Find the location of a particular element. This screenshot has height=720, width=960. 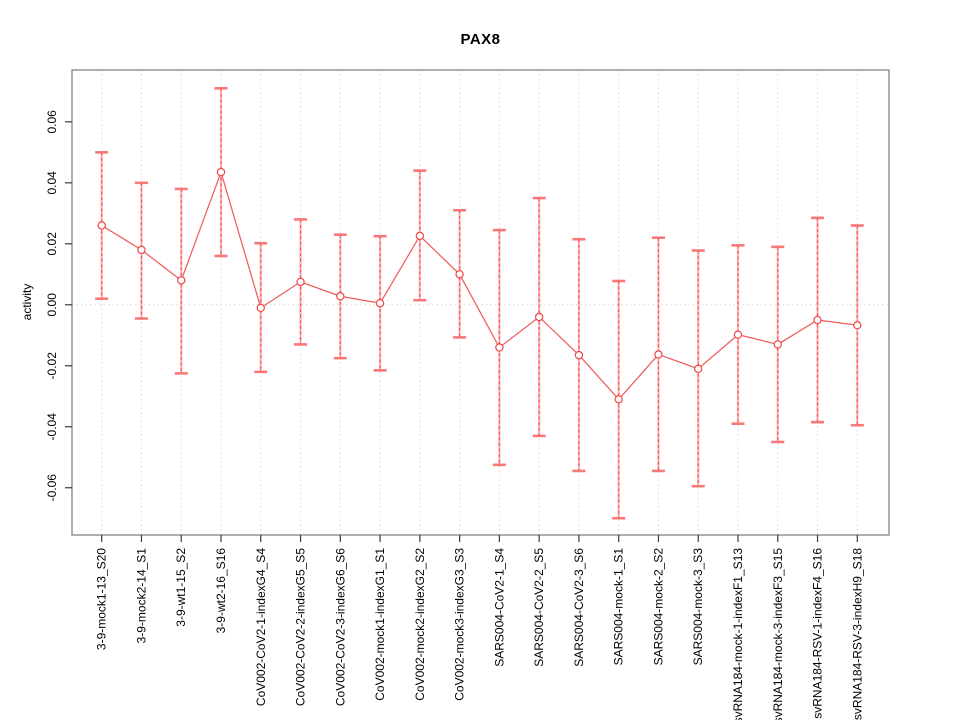

x-tick-label: CoV002-mock3-indexG3_S3 is located at coordinates (460, 624).